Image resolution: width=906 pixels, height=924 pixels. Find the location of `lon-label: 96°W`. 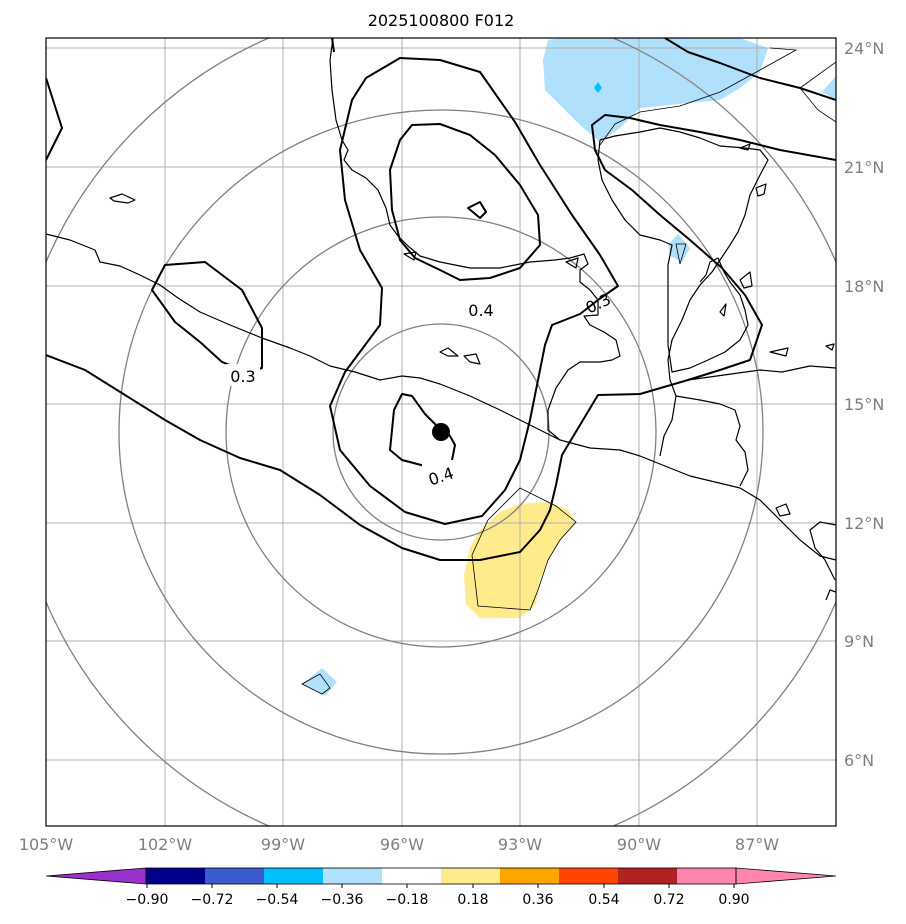

lon-label: 96°W is located at coordinates (402, 844).